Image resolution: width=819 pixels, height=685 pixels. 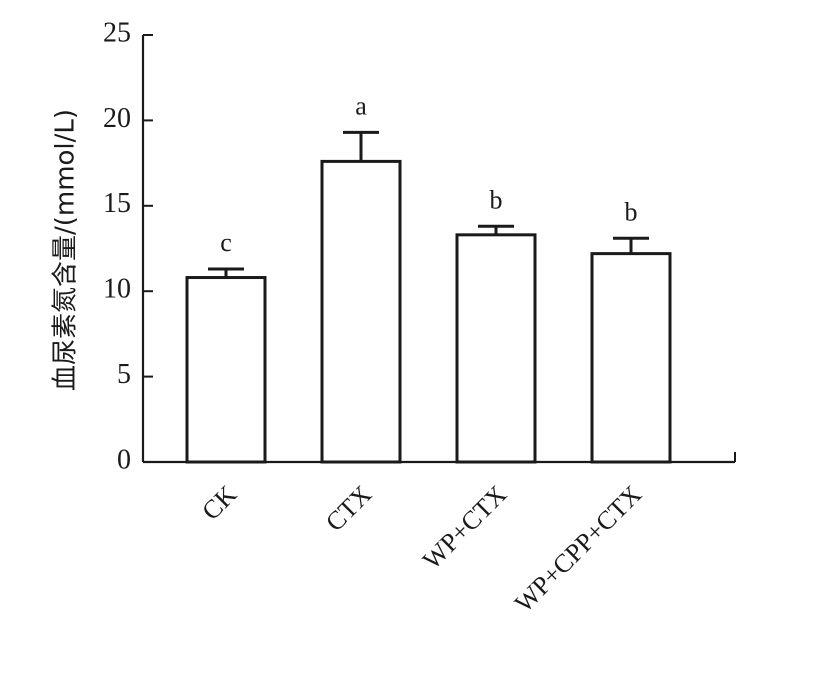 I want to click on x-tick-label: CK, so click(x=219, y=503).